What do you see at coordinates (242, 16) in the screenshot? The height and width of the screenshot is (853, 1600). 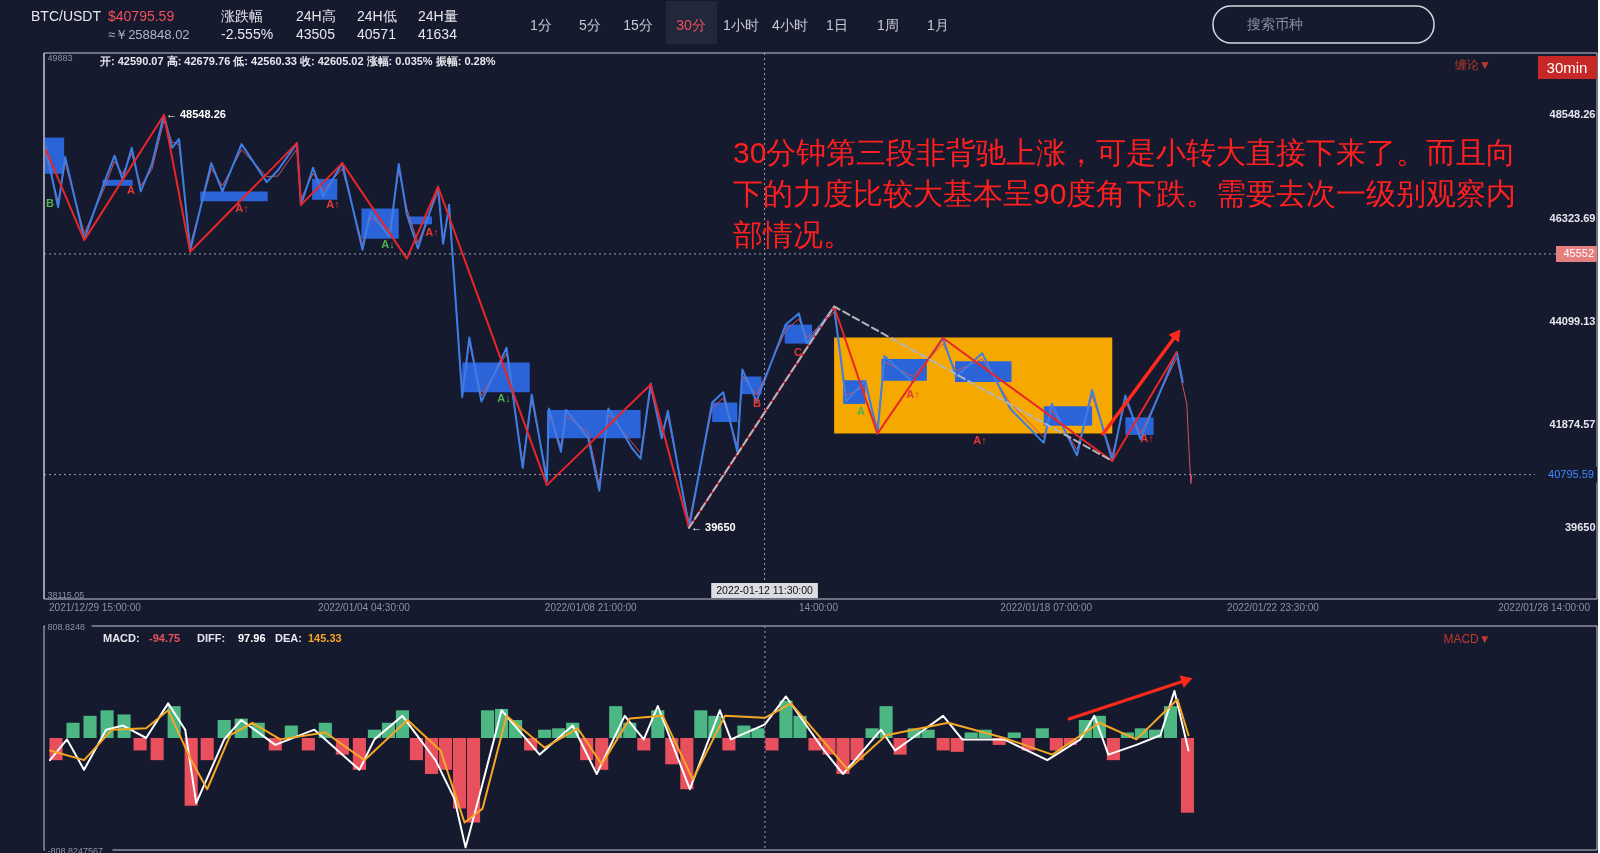 I see `text: 涨跌幅` at bounding box center [242, 16].